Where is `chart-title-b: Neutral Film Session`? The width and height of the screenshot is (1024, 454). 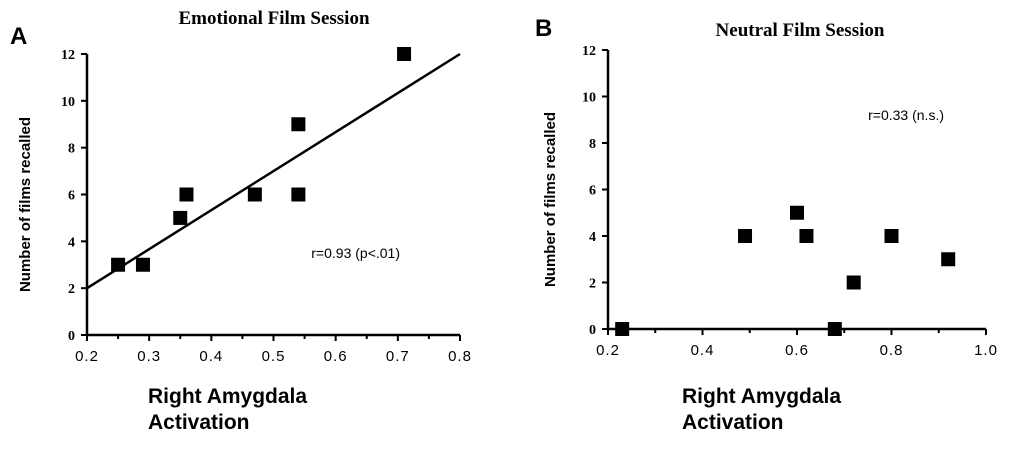
chart-title-b: Neutral Film Session is located at coordinates (800, 30).